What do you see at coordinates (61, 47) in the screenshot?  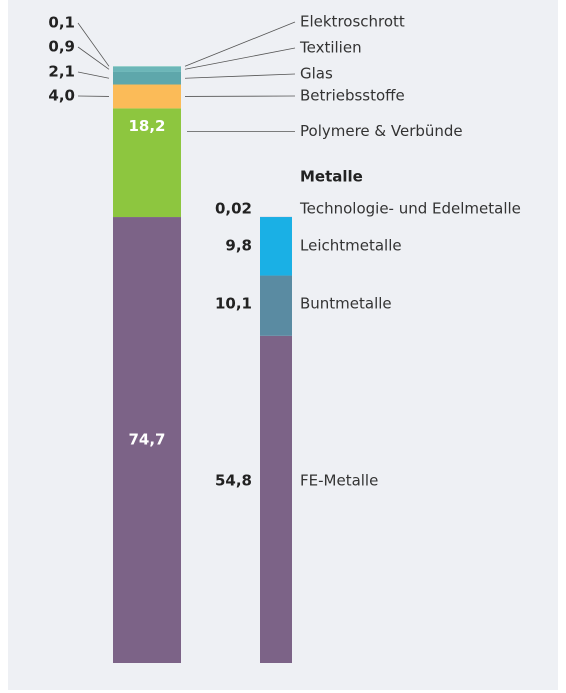 I see `value-label: 0,9` at bounding box center [61, 47].